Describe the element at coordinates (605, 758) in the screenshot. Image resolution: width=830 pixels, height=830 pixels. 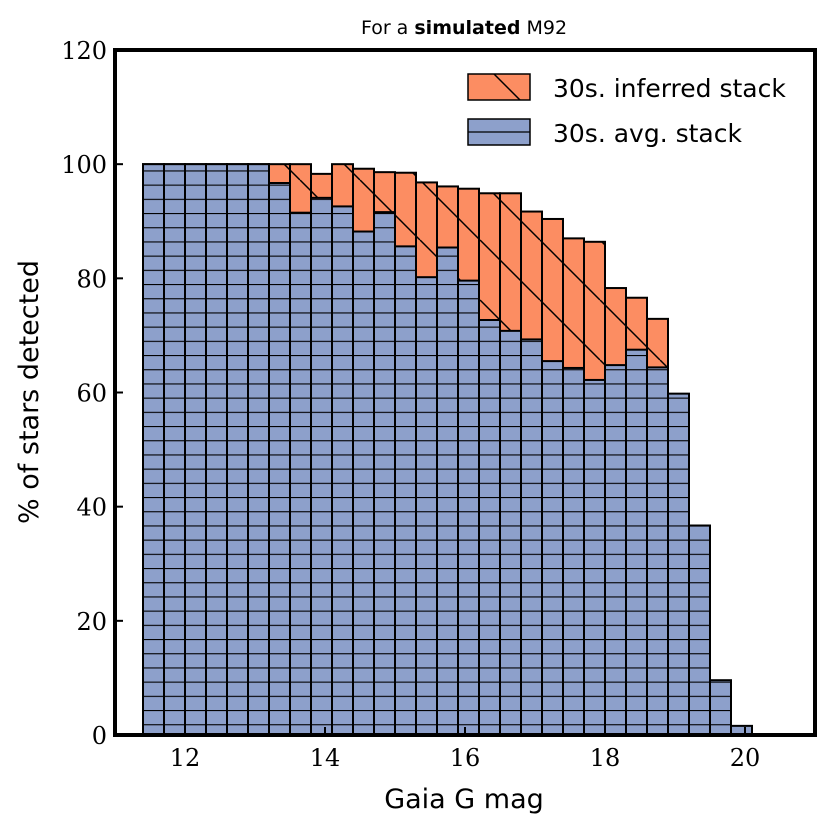
I see `x-tick-label-3: 18` at that location.